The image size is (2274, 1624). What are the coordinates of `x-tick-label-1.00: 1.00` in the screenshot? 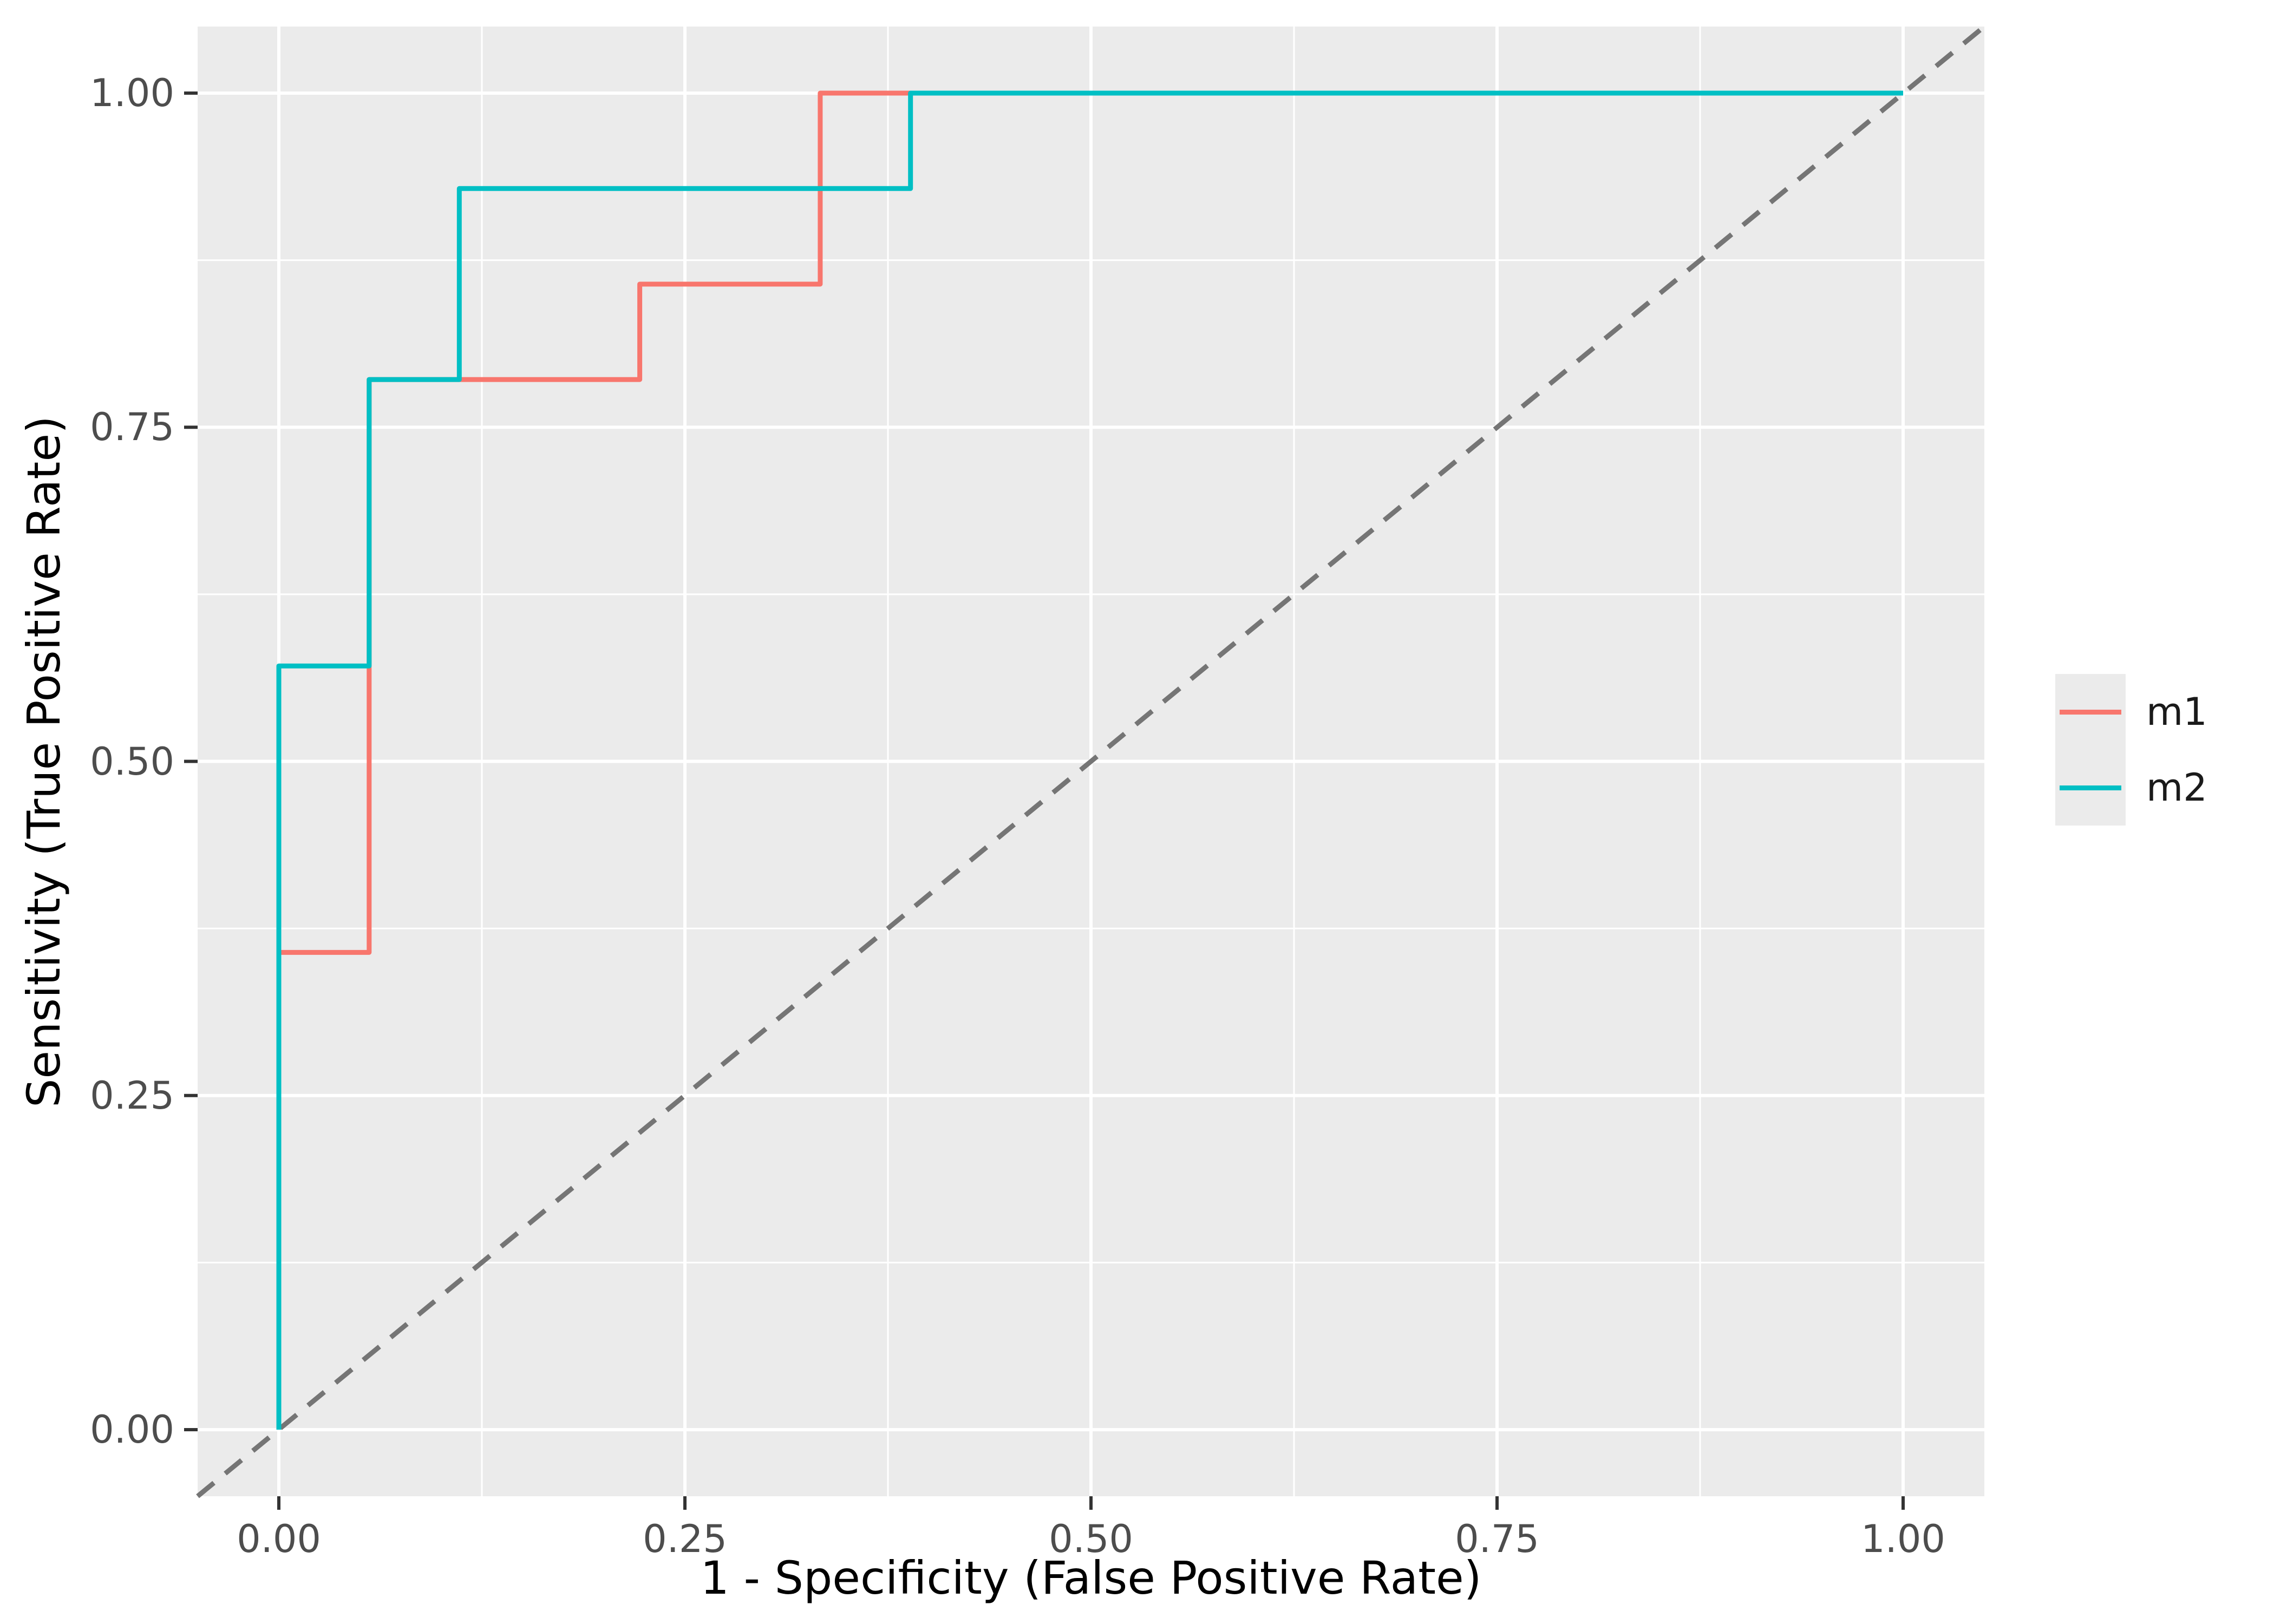 It's located at (1903, 1539).